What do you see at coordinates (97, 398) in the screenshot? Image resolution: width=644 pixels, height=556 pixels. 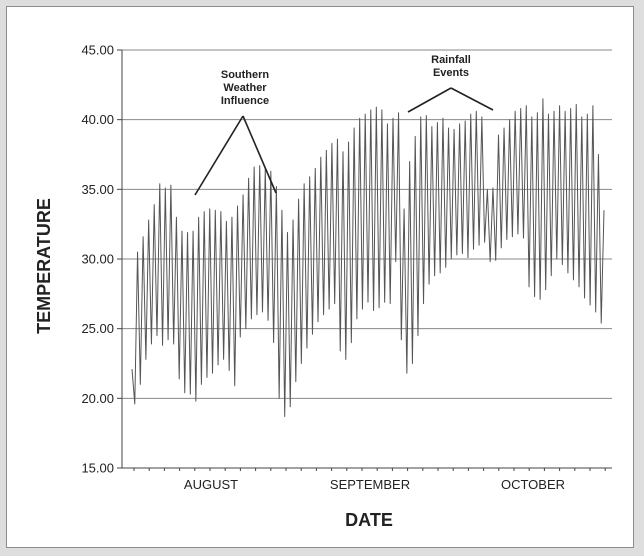 I see `y-tick-label: 20.00` at bounding box center [97, 398].